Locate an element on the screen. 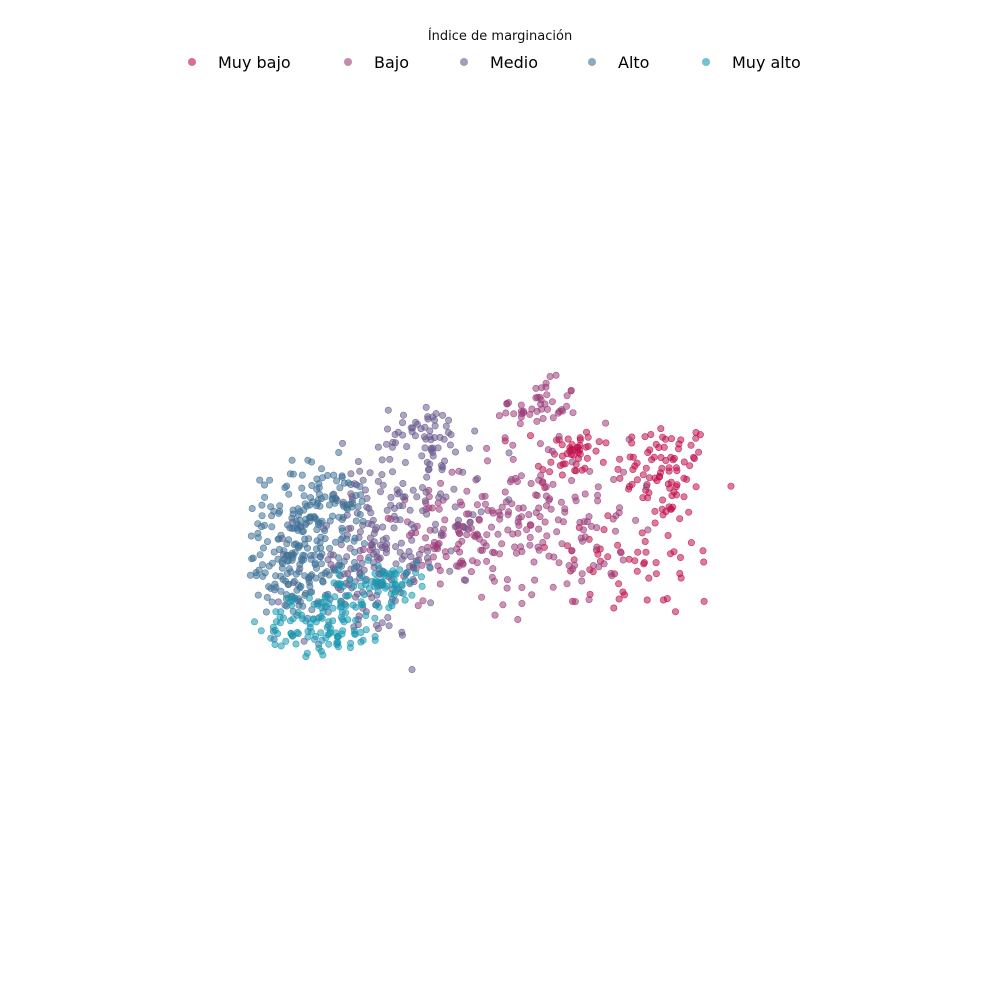  legend-item-0: Muy bajo is located at coordinates (239, 62).